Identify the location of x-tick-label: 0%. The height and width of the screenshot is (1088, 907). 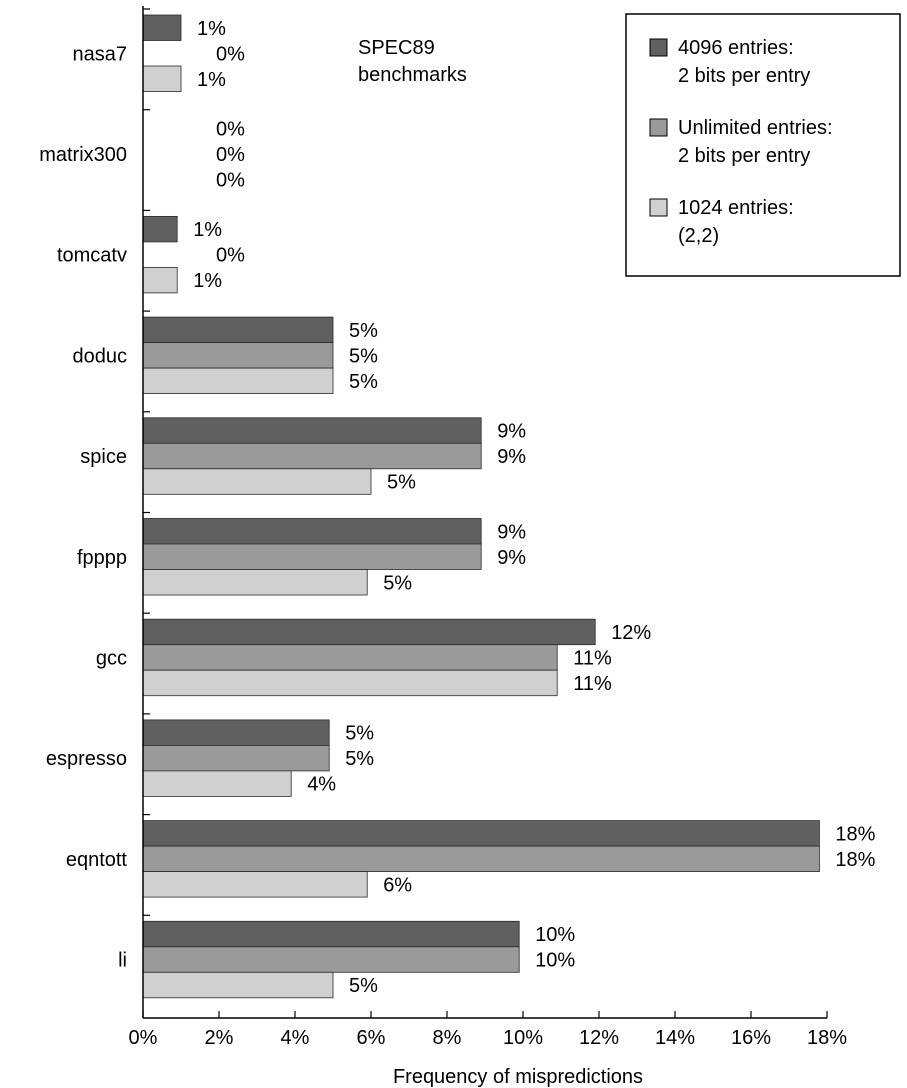
(143, 1038).